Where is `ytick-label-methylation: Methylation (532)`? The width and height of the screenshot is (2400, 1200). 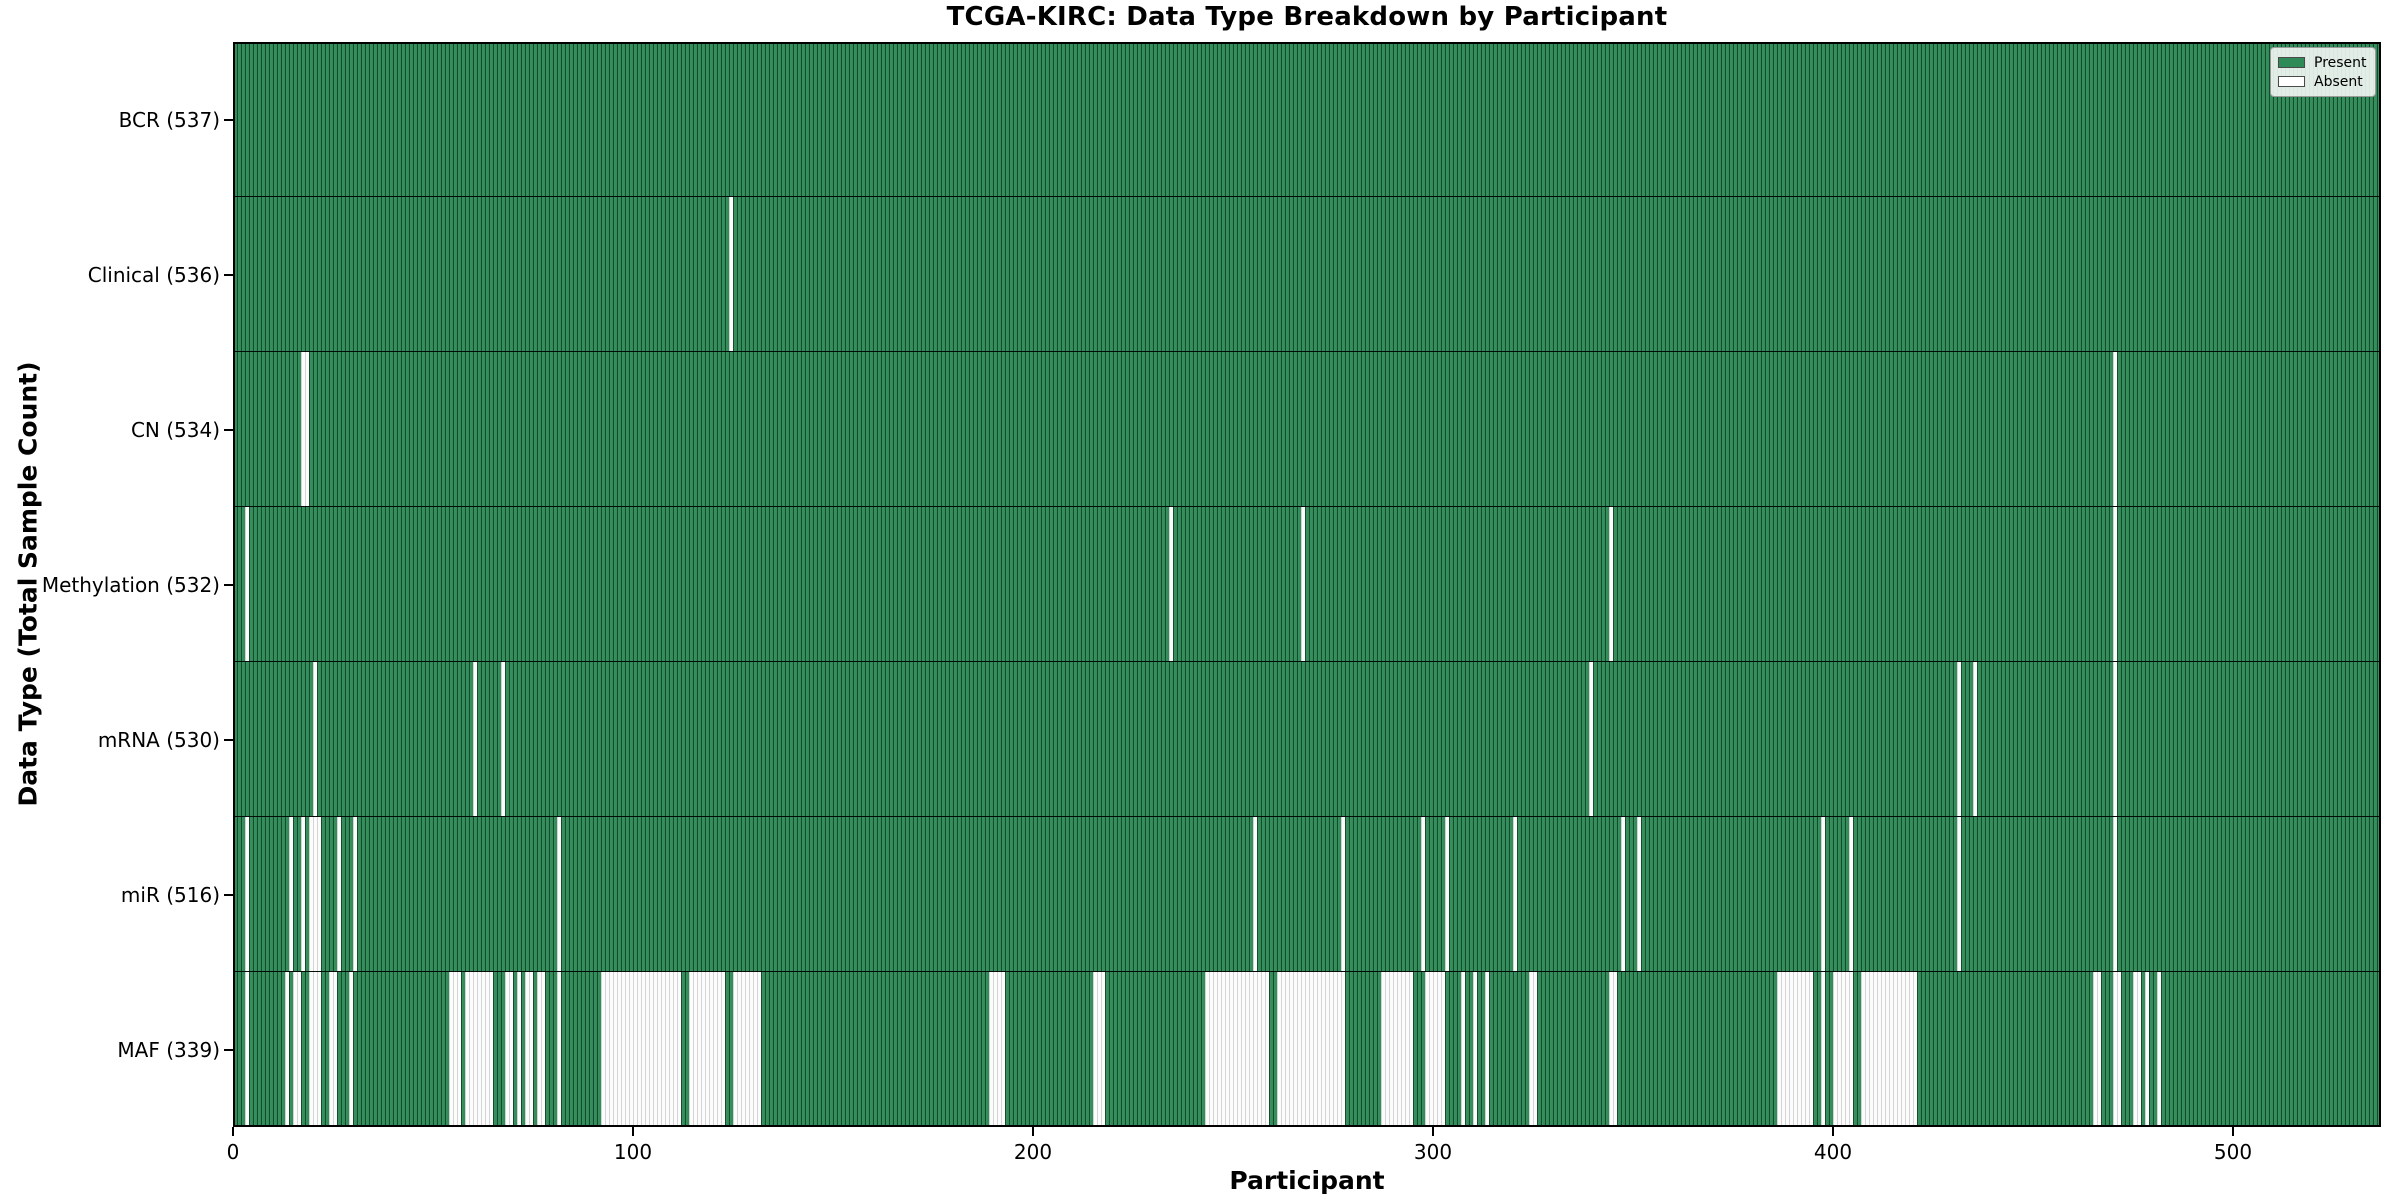 ytick-label-methylation: Methylation (532) is located at coordinates (130, 584).